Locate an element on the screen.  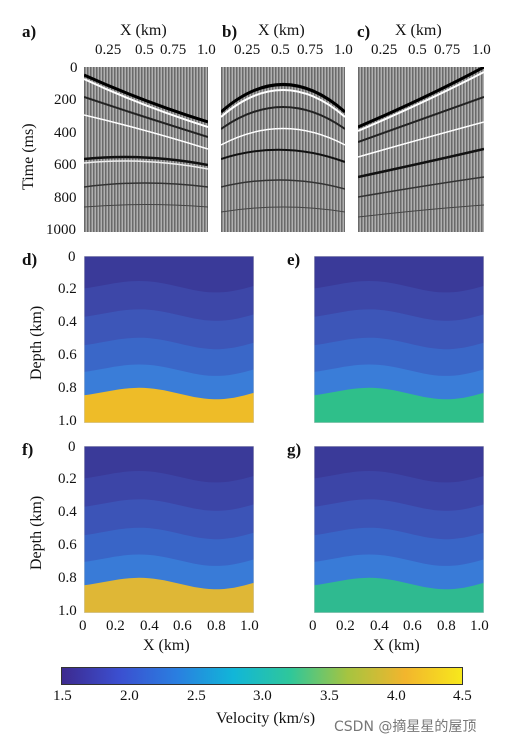
panel-label-f: f) is located at coordinates (28, 449).